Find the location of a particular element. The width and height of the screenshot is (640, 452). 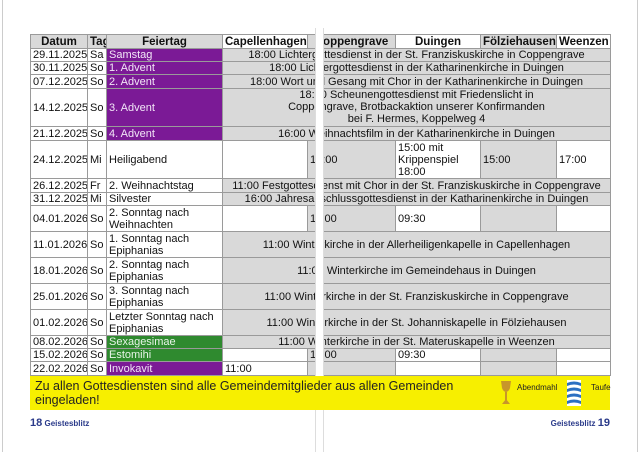

legend-label-abendmahl: Abendmahl is located at coordinates (537, 387).